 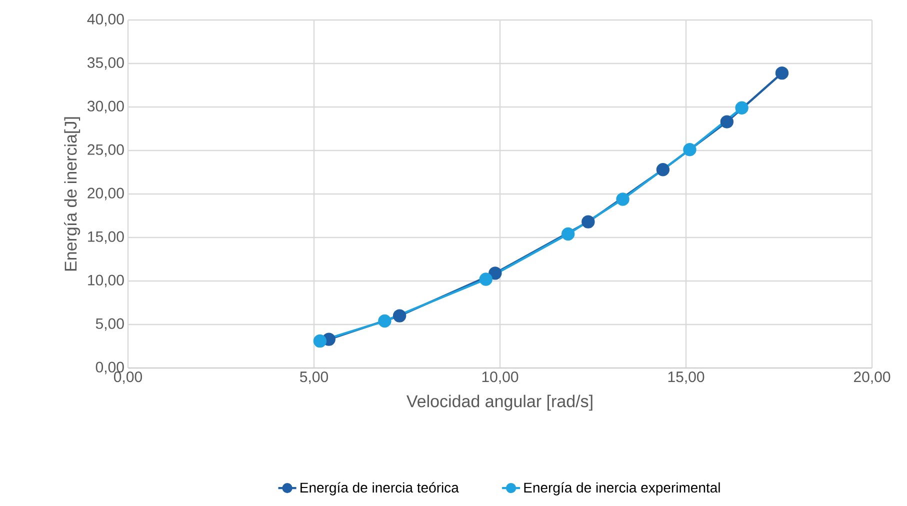 What do you see at coordinates (106, 194) in the screenshot?
I see `y-tick-label: 20,00` at bounding box center [106, 194].